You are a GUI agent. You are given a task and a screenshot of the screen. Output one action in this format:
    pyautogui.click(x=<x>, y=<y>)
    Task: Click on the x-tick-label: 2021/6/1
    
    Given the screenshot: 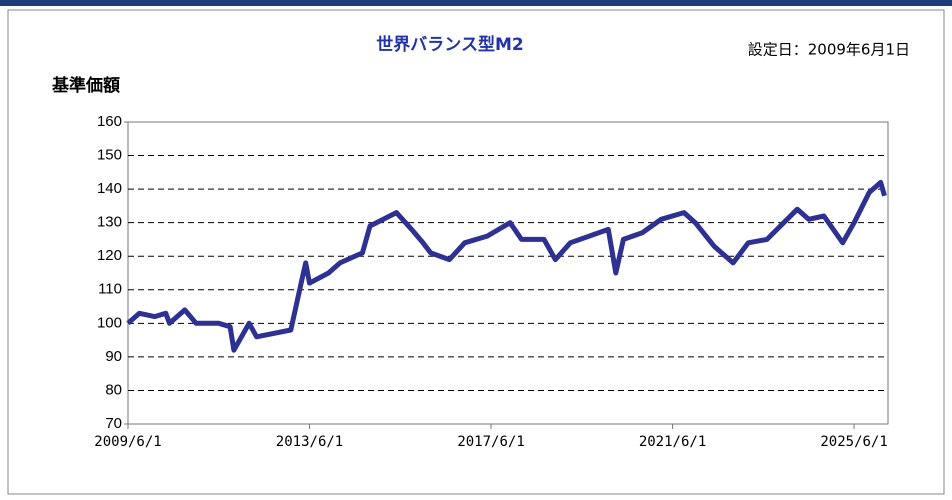 What is the action you would take?
    pyautogui.click(x=672, y=442)
    